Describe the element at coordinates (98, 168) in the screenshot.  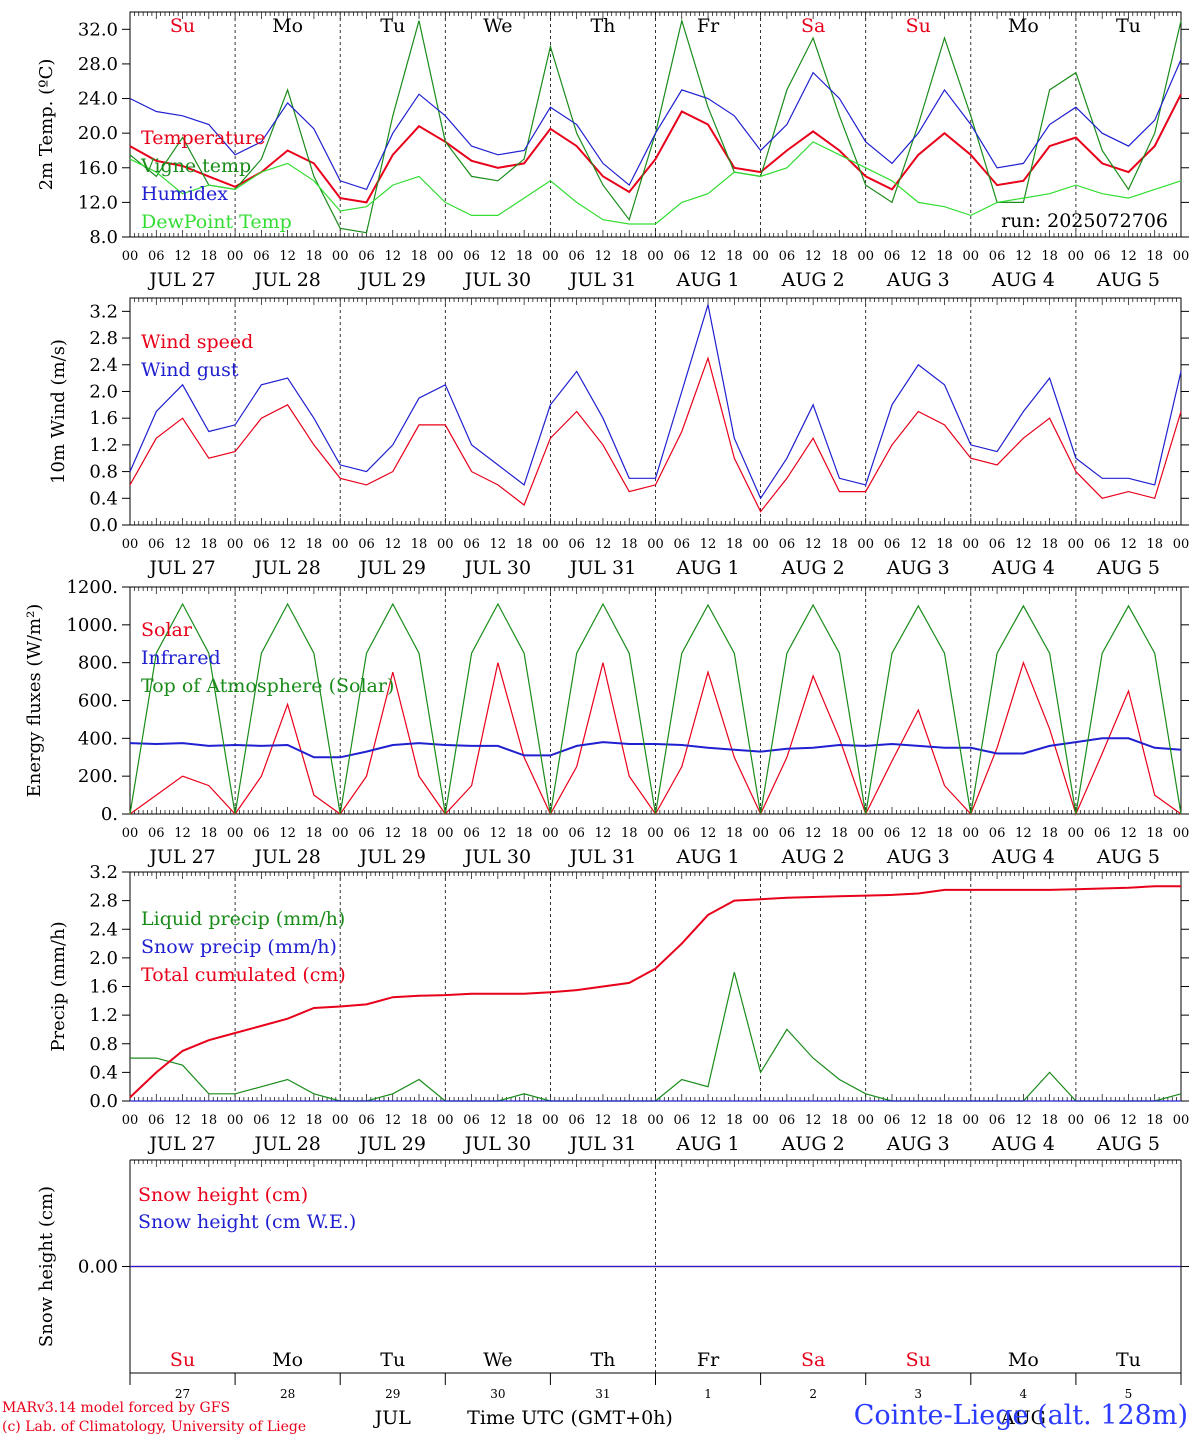
I see `y-tick-label: 16.0` at that location.